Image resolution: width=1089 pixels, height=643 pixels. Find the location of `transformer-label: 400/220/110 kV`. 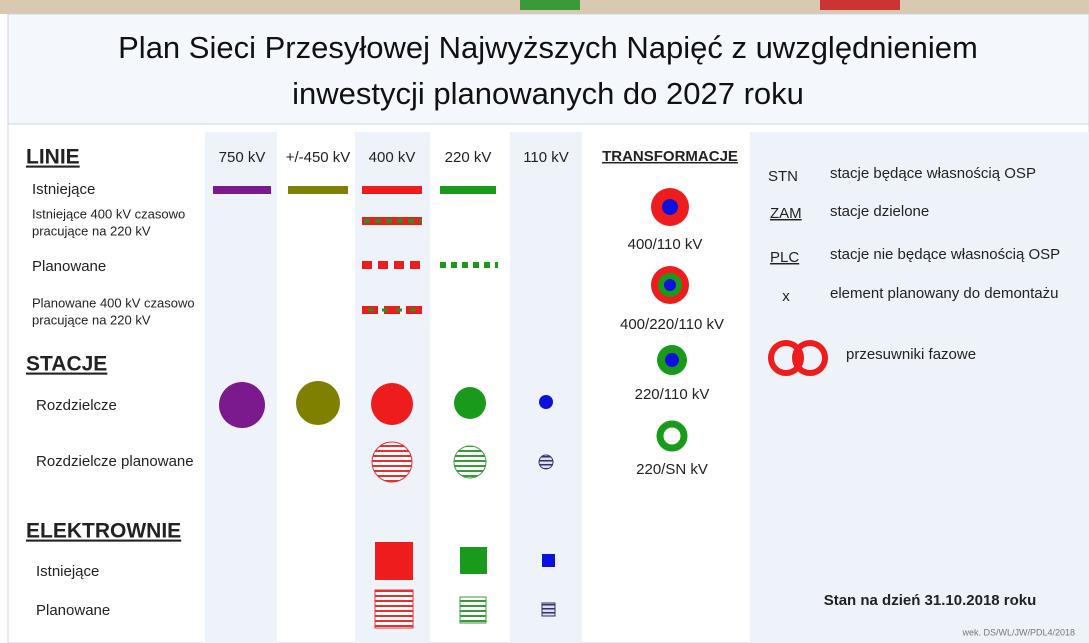

transformer-label: 400/220/110 kV is located at coordinates (672, 324).